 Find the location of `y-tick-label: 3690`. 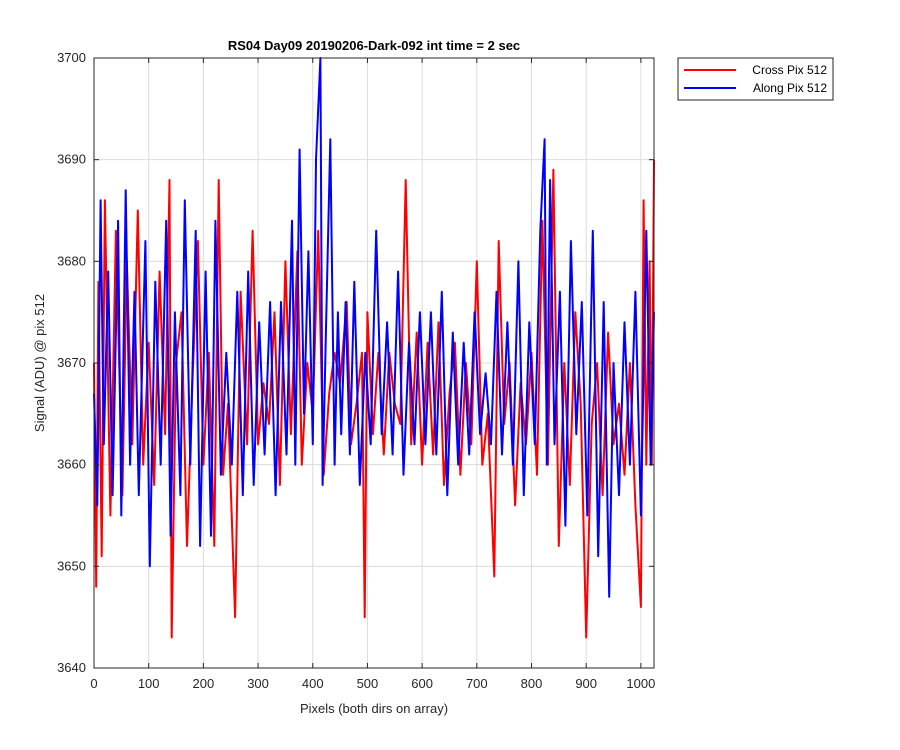

y-tick-label: 3690 is located at coordinates (71, 159).